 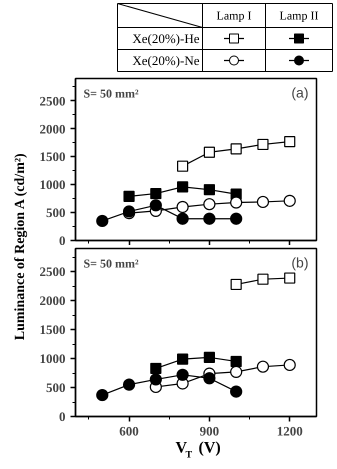 What do you see at coordinates (289, 431) in the screenshot?
I see `x-tick-label: 1200` at bounding box center [289, 431].